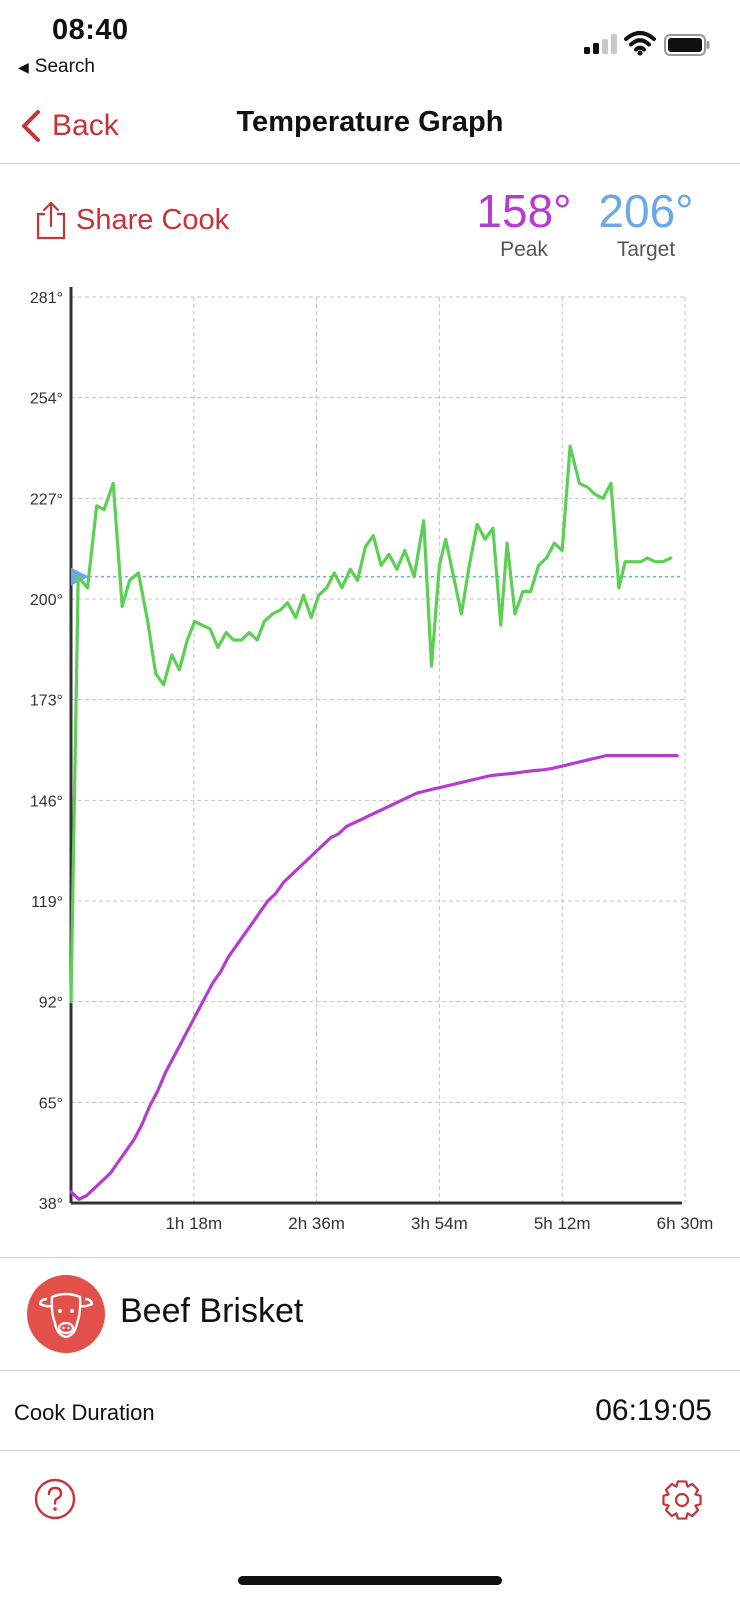  What do you see at coordinates (370, 163) in the screenshot?
I see `nav-divider` at bounding box center [370, 163].